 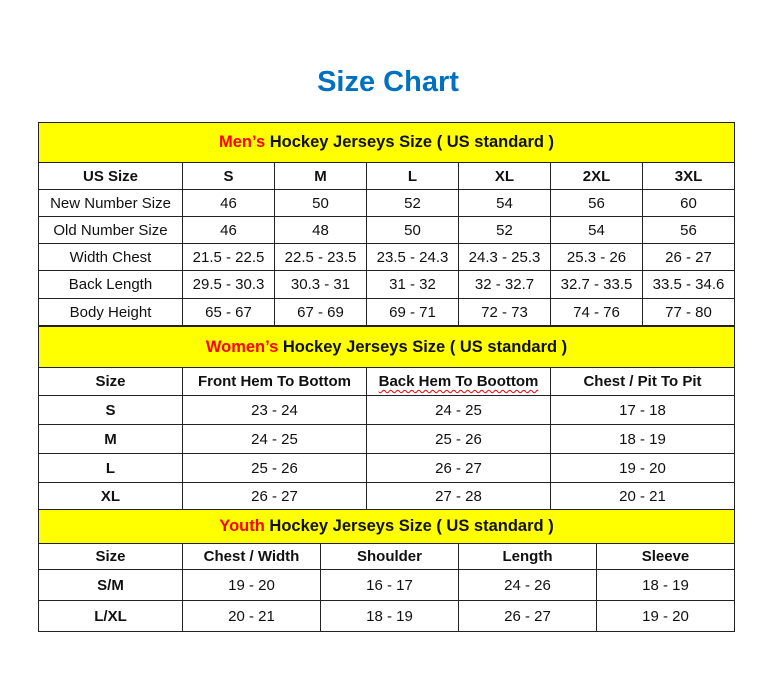 I want to click on table-cell: 24 - 26, so click(x=527, y=585).